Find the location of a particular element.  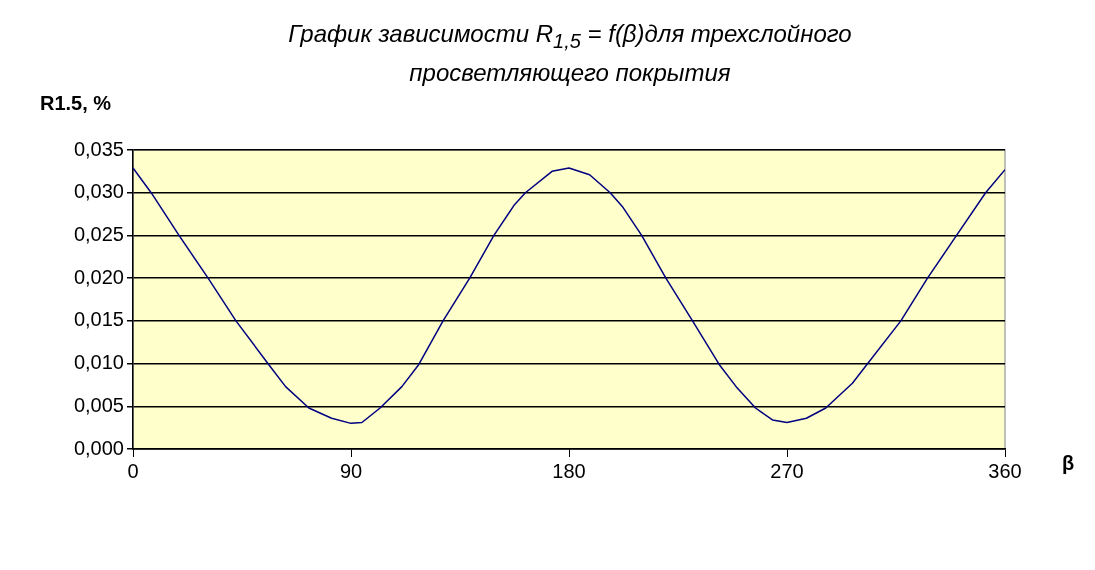

x-tick-label: 180 is located at coordinates (569, 470).